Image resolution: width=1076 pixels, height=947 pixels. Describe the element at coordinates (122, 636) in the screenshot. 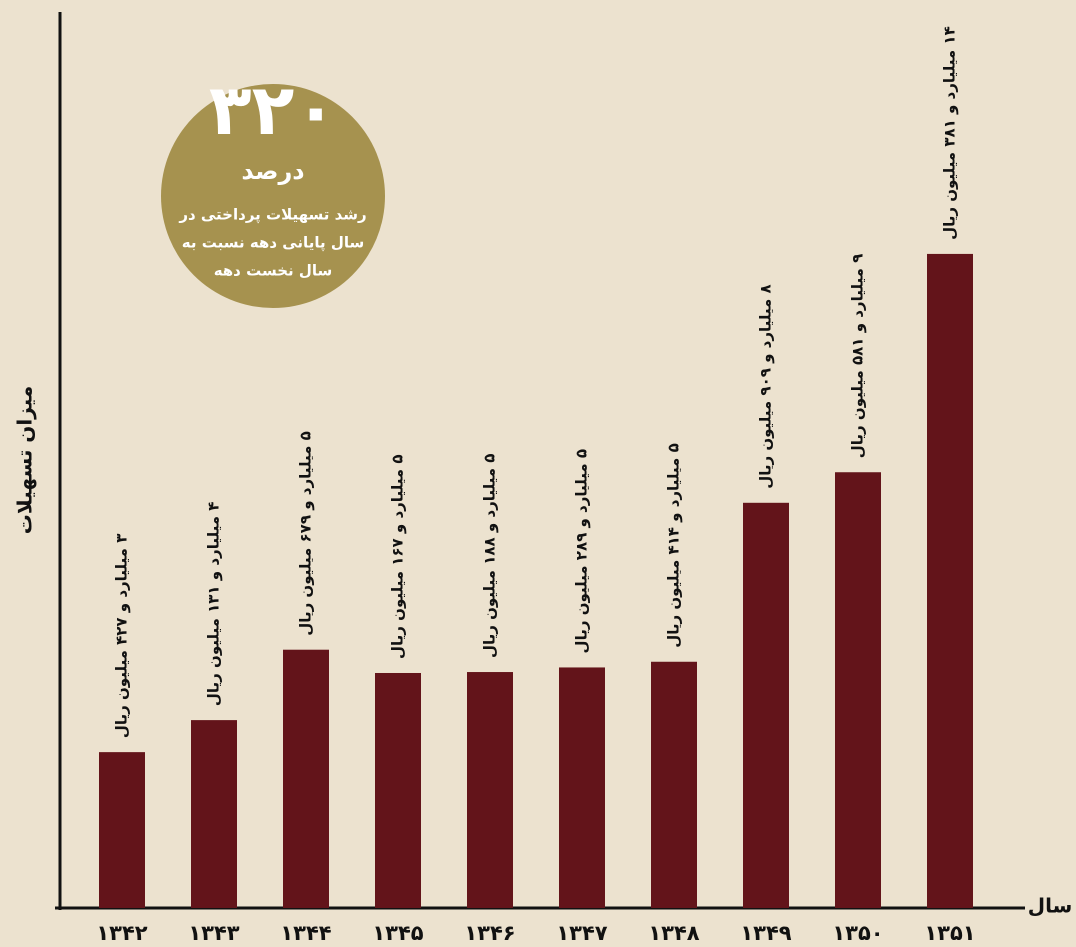

I see `data-label: ۳ میلیارد و ۴۲۷ میلیون ریال` at that location.